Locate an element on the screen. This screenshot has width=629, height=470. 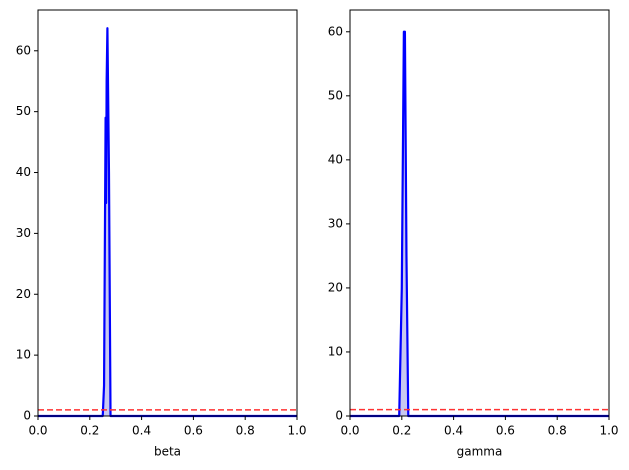
x-axis-label: beta is located at coordinates (167, 452).